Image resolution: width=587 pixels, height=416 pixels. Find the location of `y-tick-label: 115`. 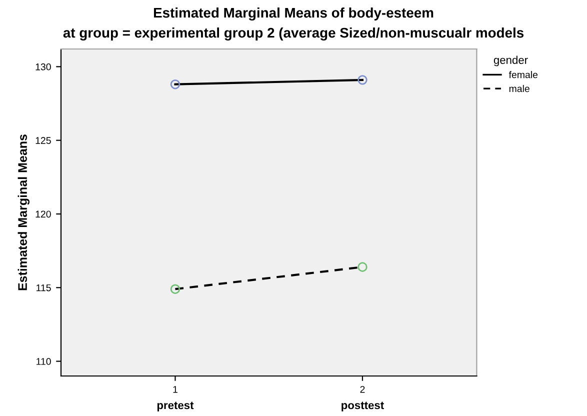

y-tick-label: 115 is located at coordinates (43, 288).